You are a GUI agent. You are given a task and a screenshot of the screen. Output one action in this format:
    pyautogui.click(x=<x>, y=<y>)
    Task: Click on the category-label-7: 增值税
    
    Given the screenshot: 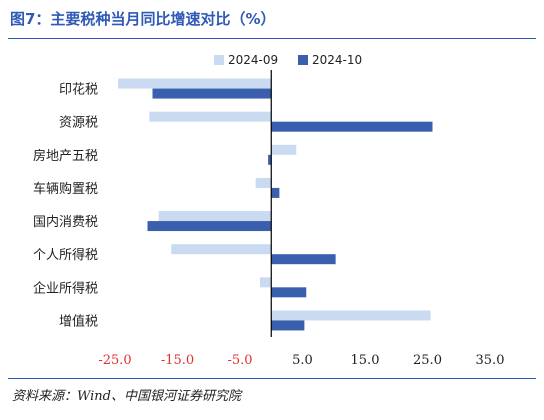 What is the action you would take?
    pyautogui.click(x=78, y=321)
    